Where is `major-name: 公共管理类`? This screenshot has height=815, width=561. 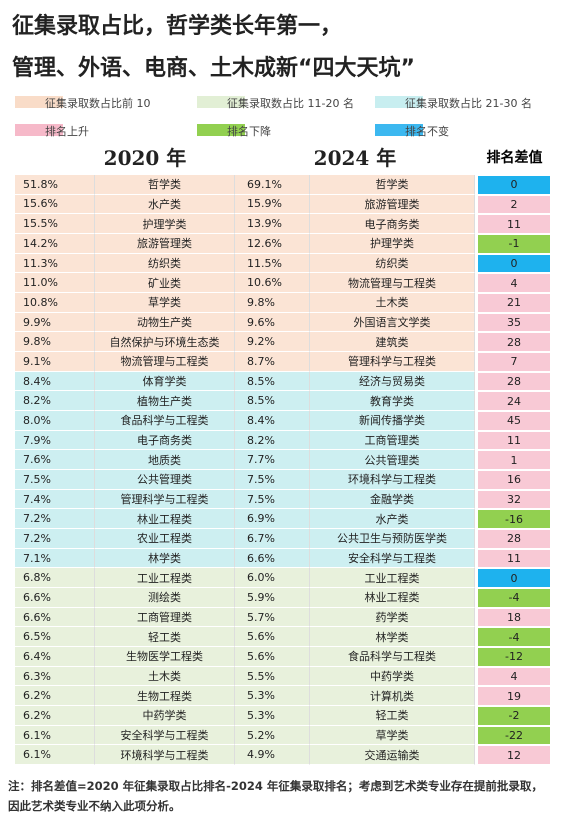
major-name: 公共管理类 is located at coordinates (392, 460).